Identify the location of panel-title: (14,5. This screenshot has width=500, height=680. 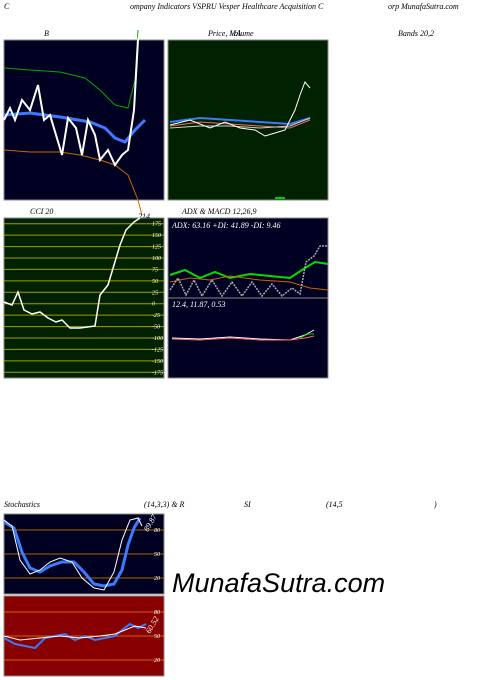
(334, 504).